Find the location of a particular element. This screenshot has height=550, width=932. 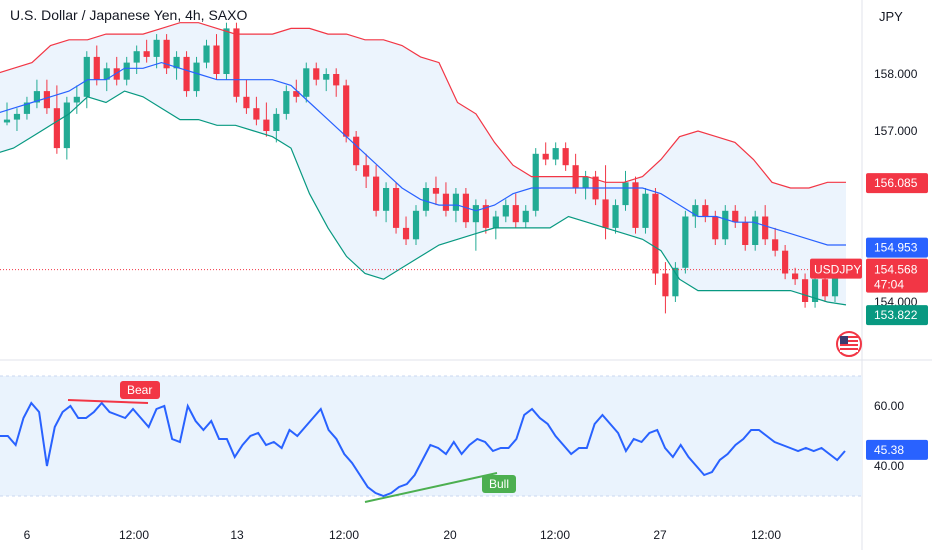

us-flag-icon is located at coordinates (849, 344).